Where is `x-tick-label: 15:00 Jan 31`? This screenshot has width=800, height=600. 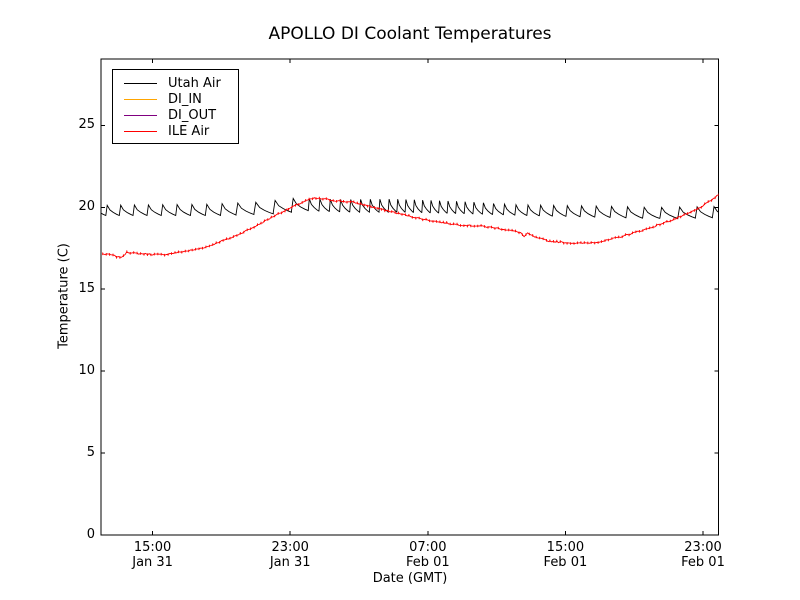
x-tick-label: 15:00 Jan 31 is located at coordinates (153, 555).